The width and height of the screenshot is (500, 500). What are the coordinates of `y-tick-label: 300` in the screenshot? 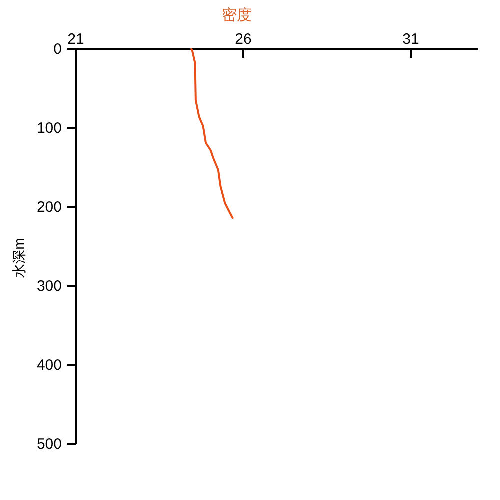 It's located at (49, 286).